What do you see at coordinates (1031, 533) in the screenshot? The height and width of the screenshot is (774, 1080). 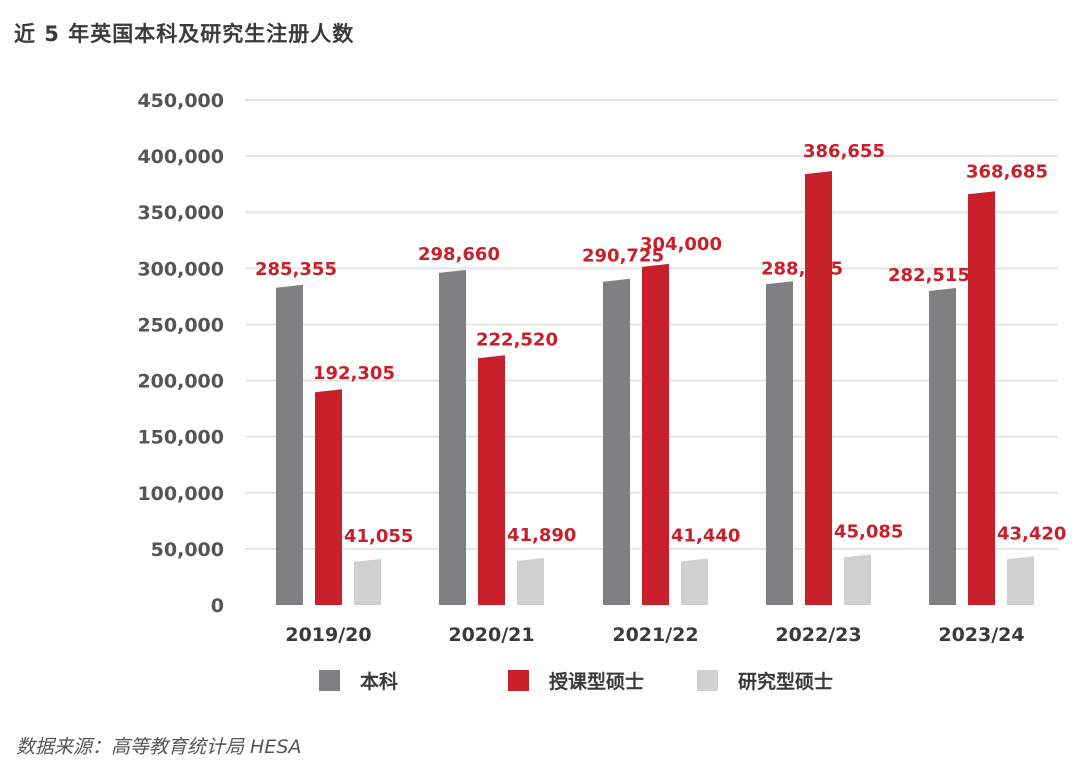 I see `data-label: 43,420` at bounding box center [1031, 533].